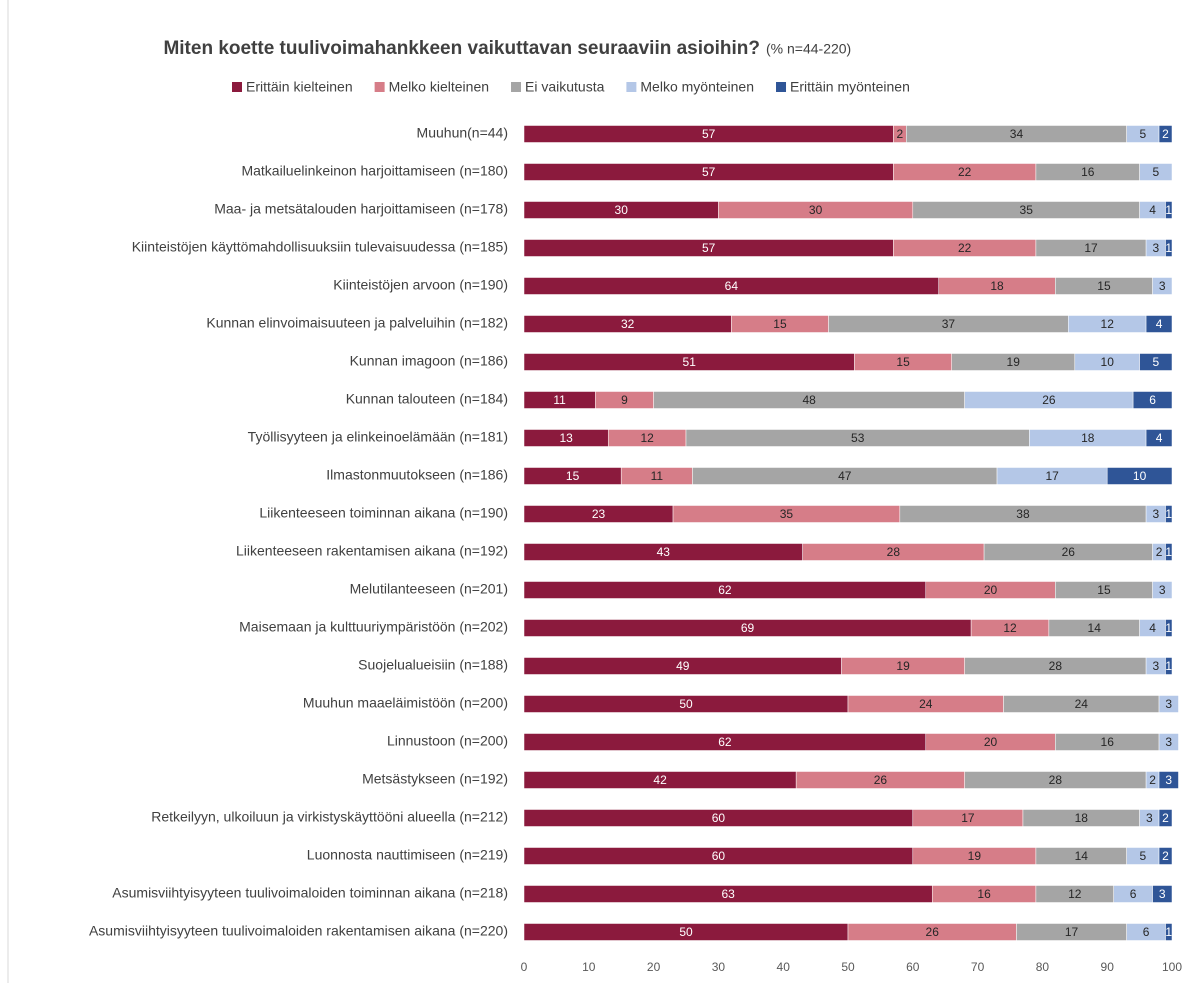 Image resolution: width=1189 pixels, height=988 pixels. Describe the element at coordinates (848, 967) in the screenshot. I see `x-tick-label: 50` at that location.